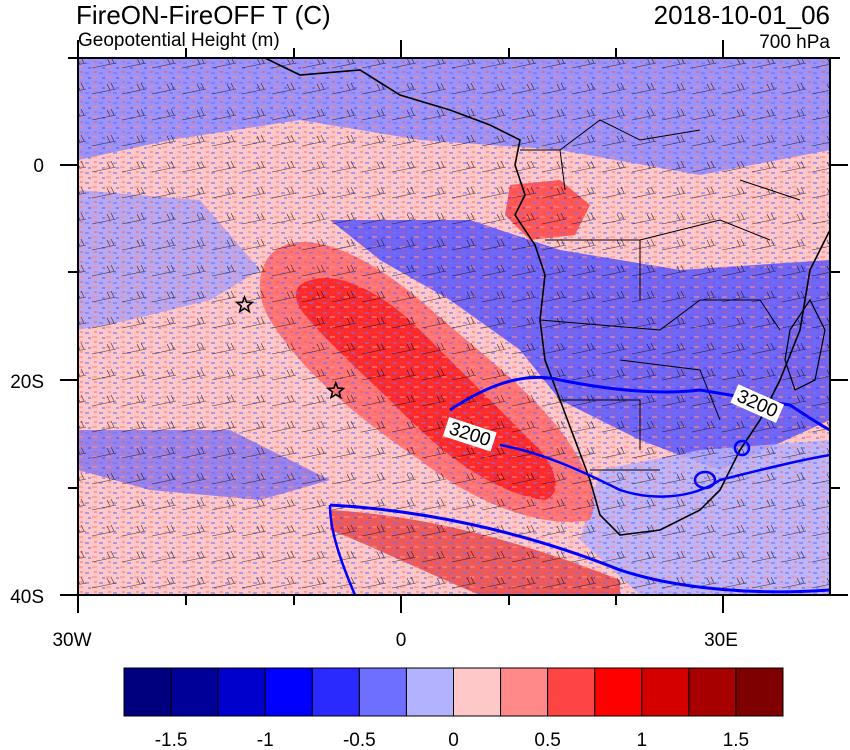  Describe the element at coordinates (71, 640) in the screenshot. I see `lon-label-30w: 30W` at that location.